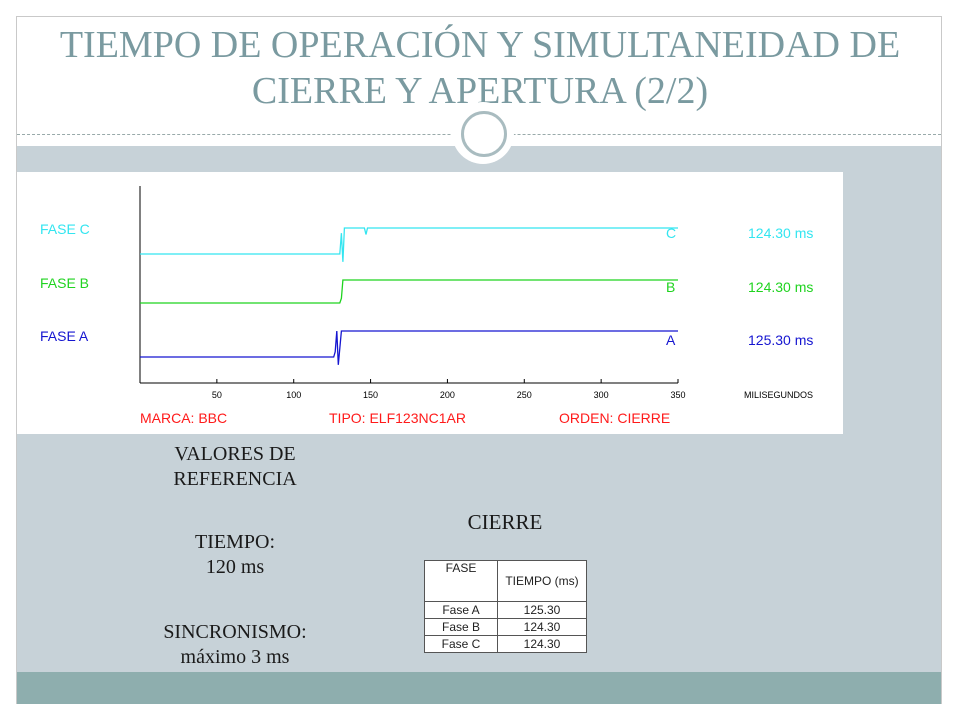 This screenshot has height=720, width=960. What do you see at coordinates (235, 542) in the screenshot?
I see `reference-time-label: TIEMPO:` at bounding box center [235, 542].